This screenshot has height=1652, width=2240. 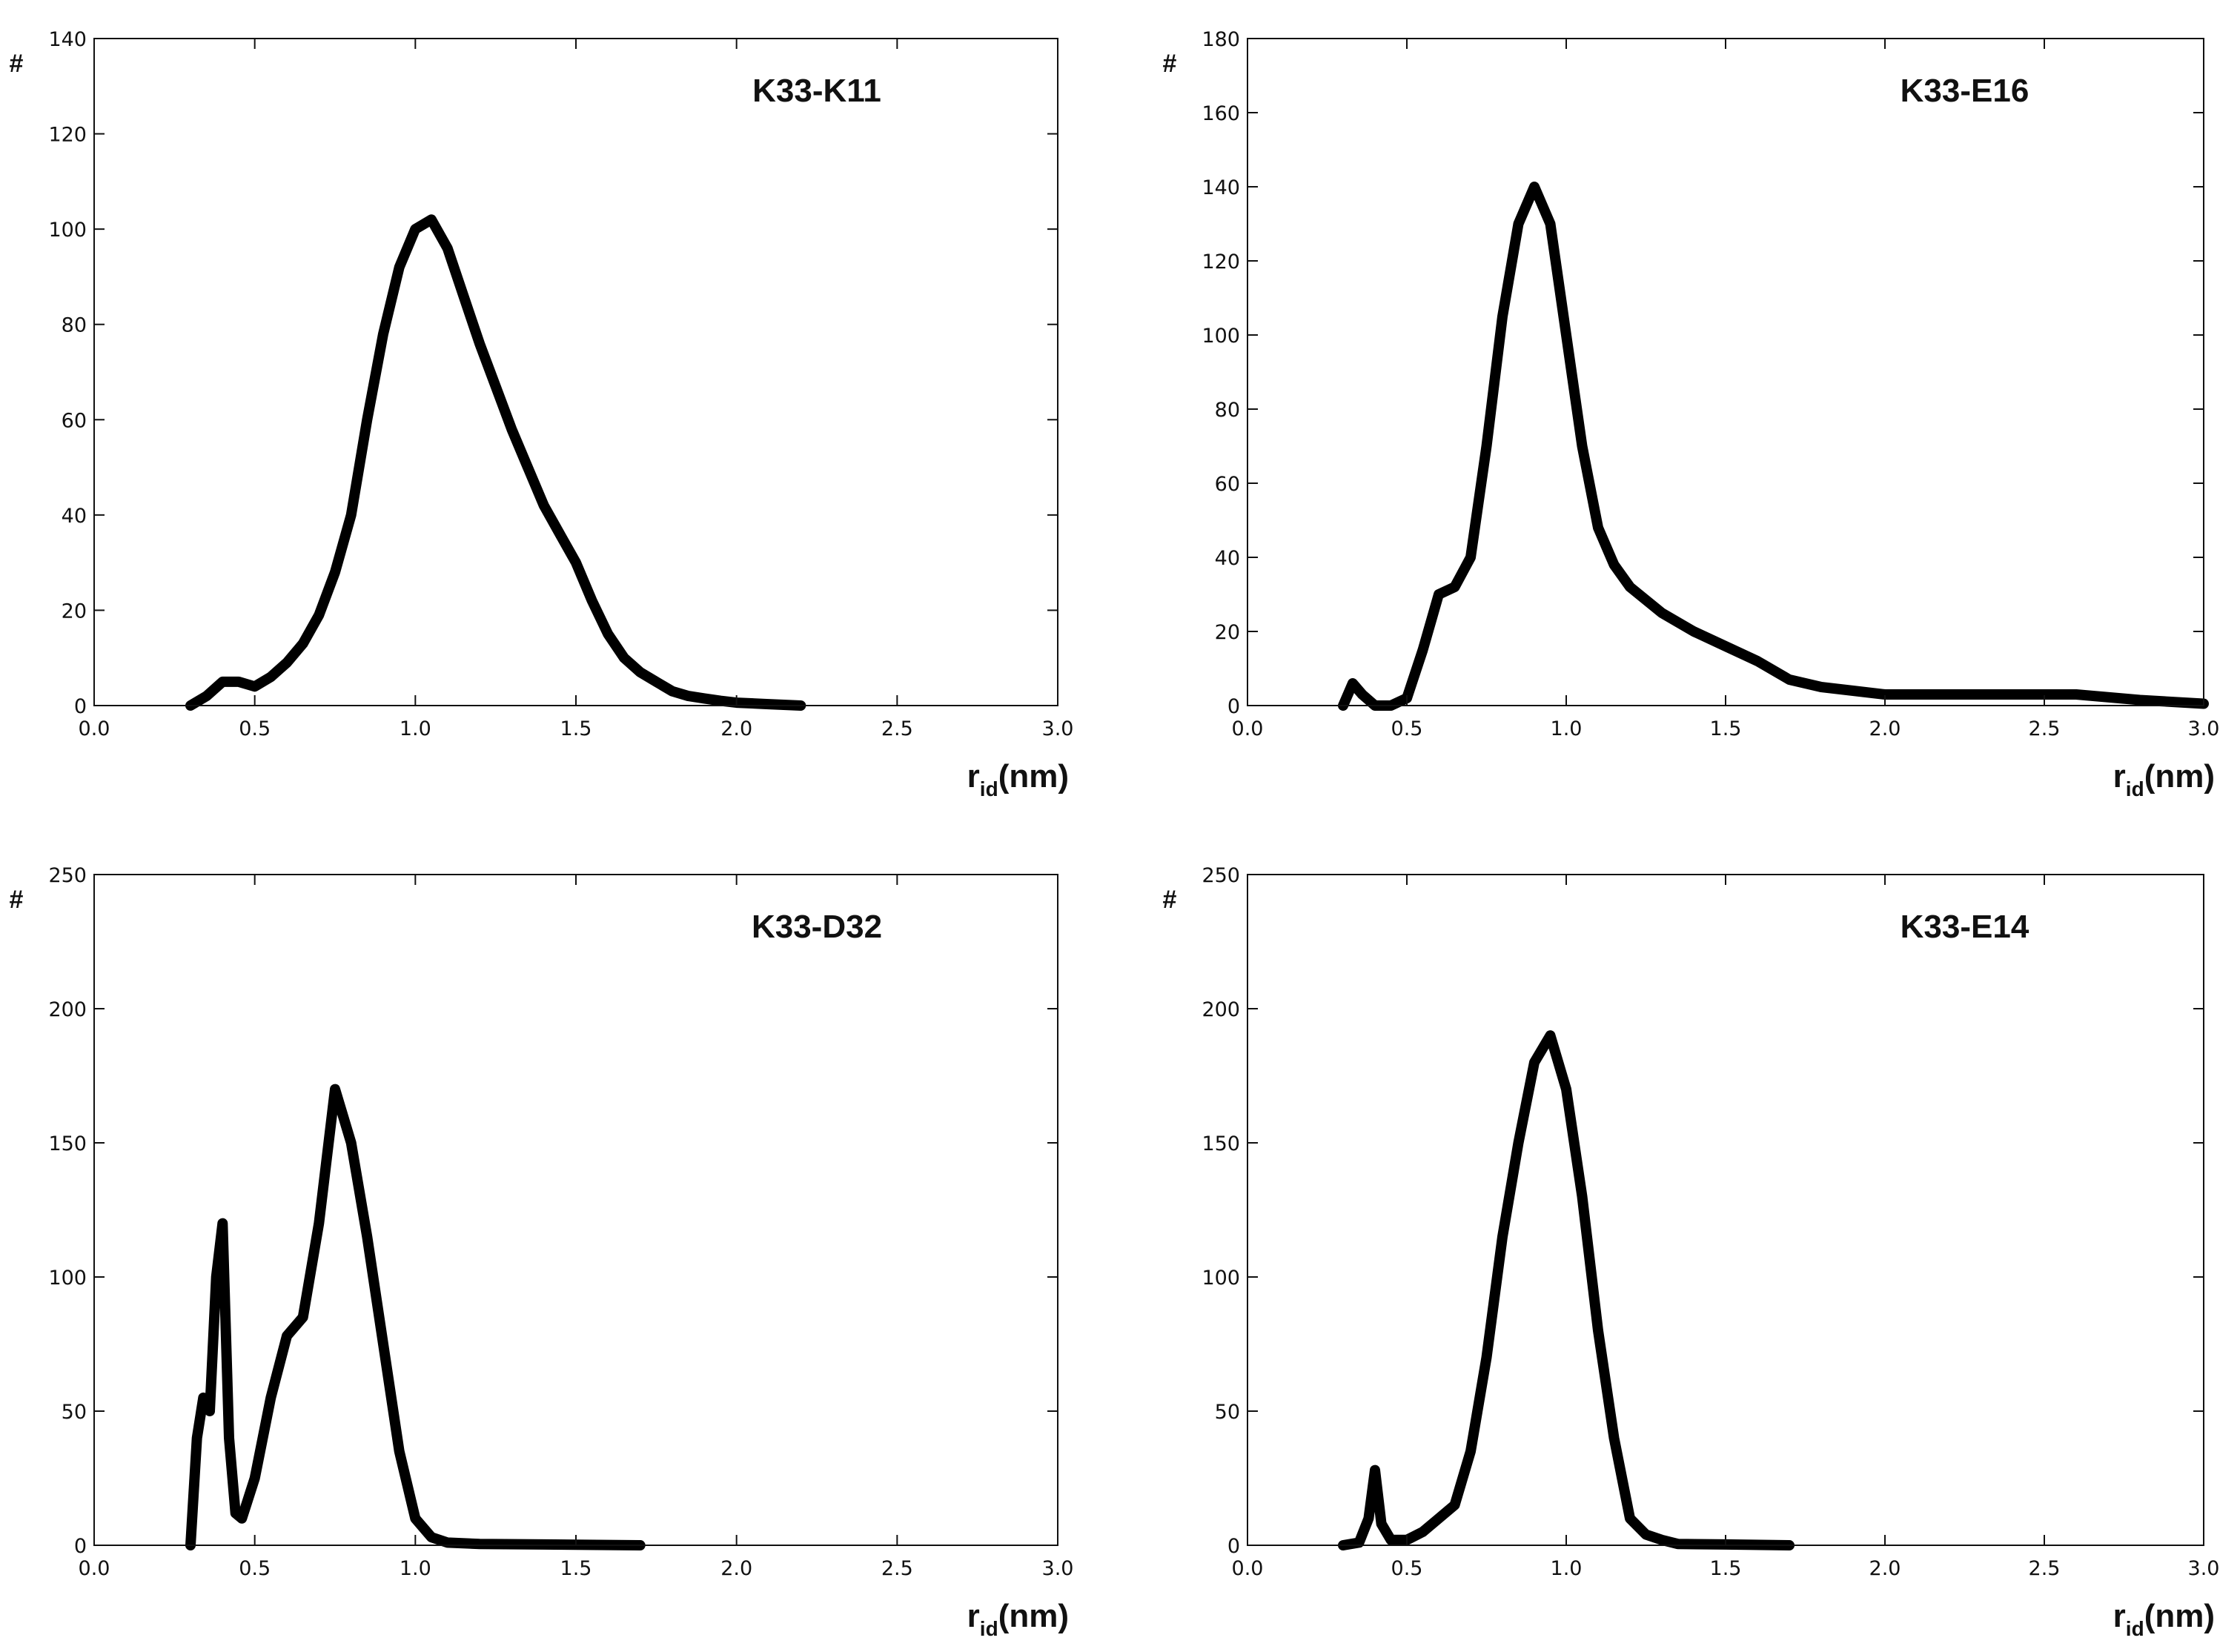 I want to click on y-tick-label: 120, so click(x=1221, y=262).